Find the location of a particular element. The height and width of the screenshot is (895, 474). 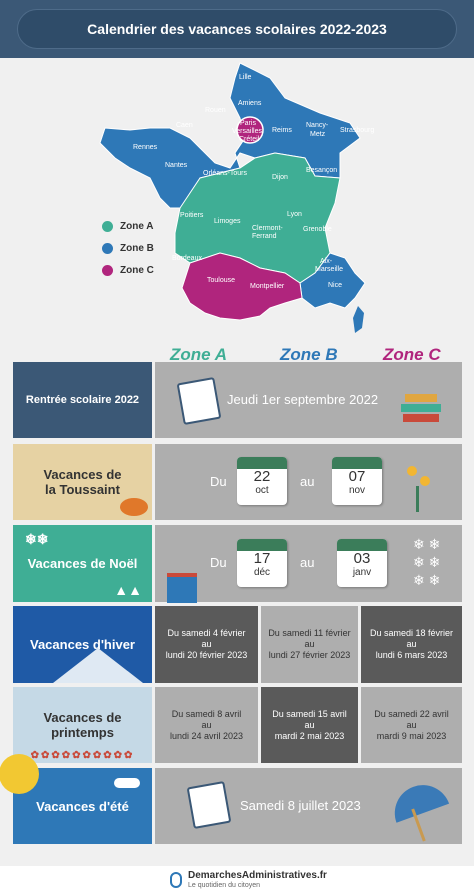

printemps-zone-a: Du samedi 8 avril au lundi 24 avril 2023 is located at coordinates (206, 725).